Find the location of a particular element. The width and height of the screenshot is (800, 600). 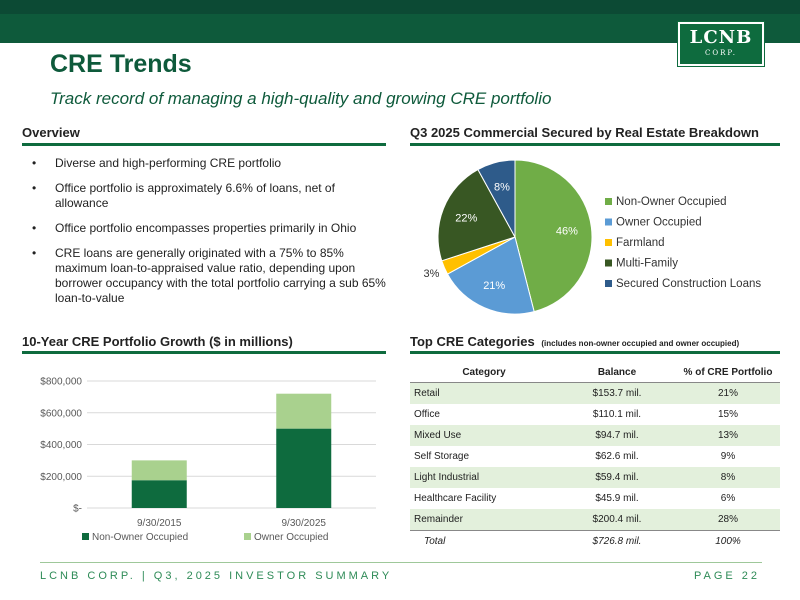

pie-slice-label: 22% is located at coordinates (466, 219).